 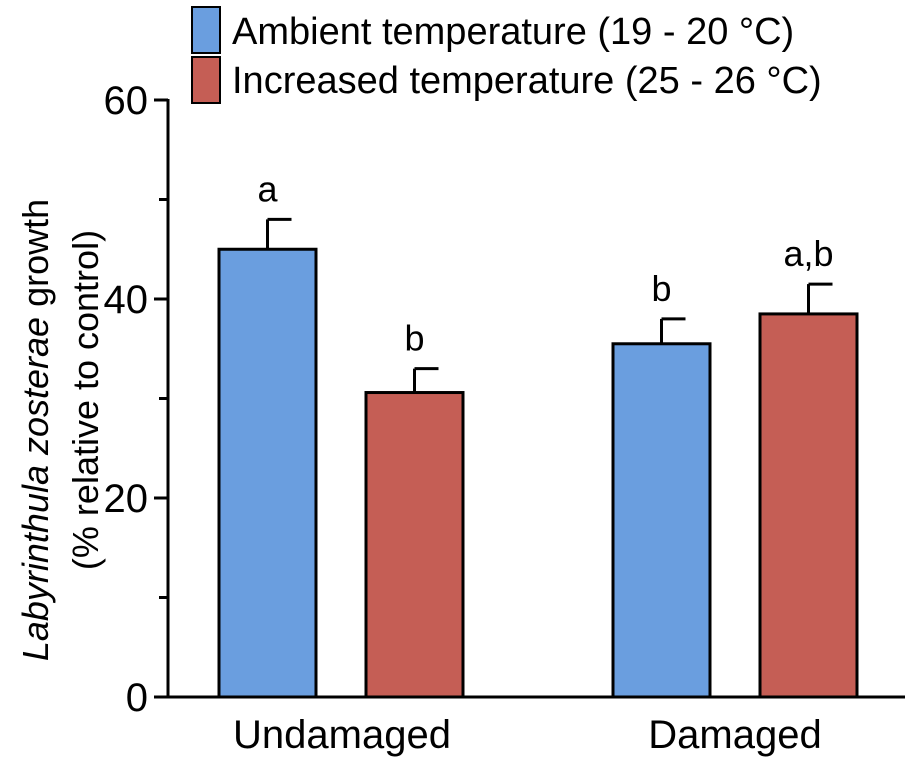 What do you see at coordinates (206, 30) in the screenshot?
I see `legend-swatch-ambient` at bounding box center [206, 30].